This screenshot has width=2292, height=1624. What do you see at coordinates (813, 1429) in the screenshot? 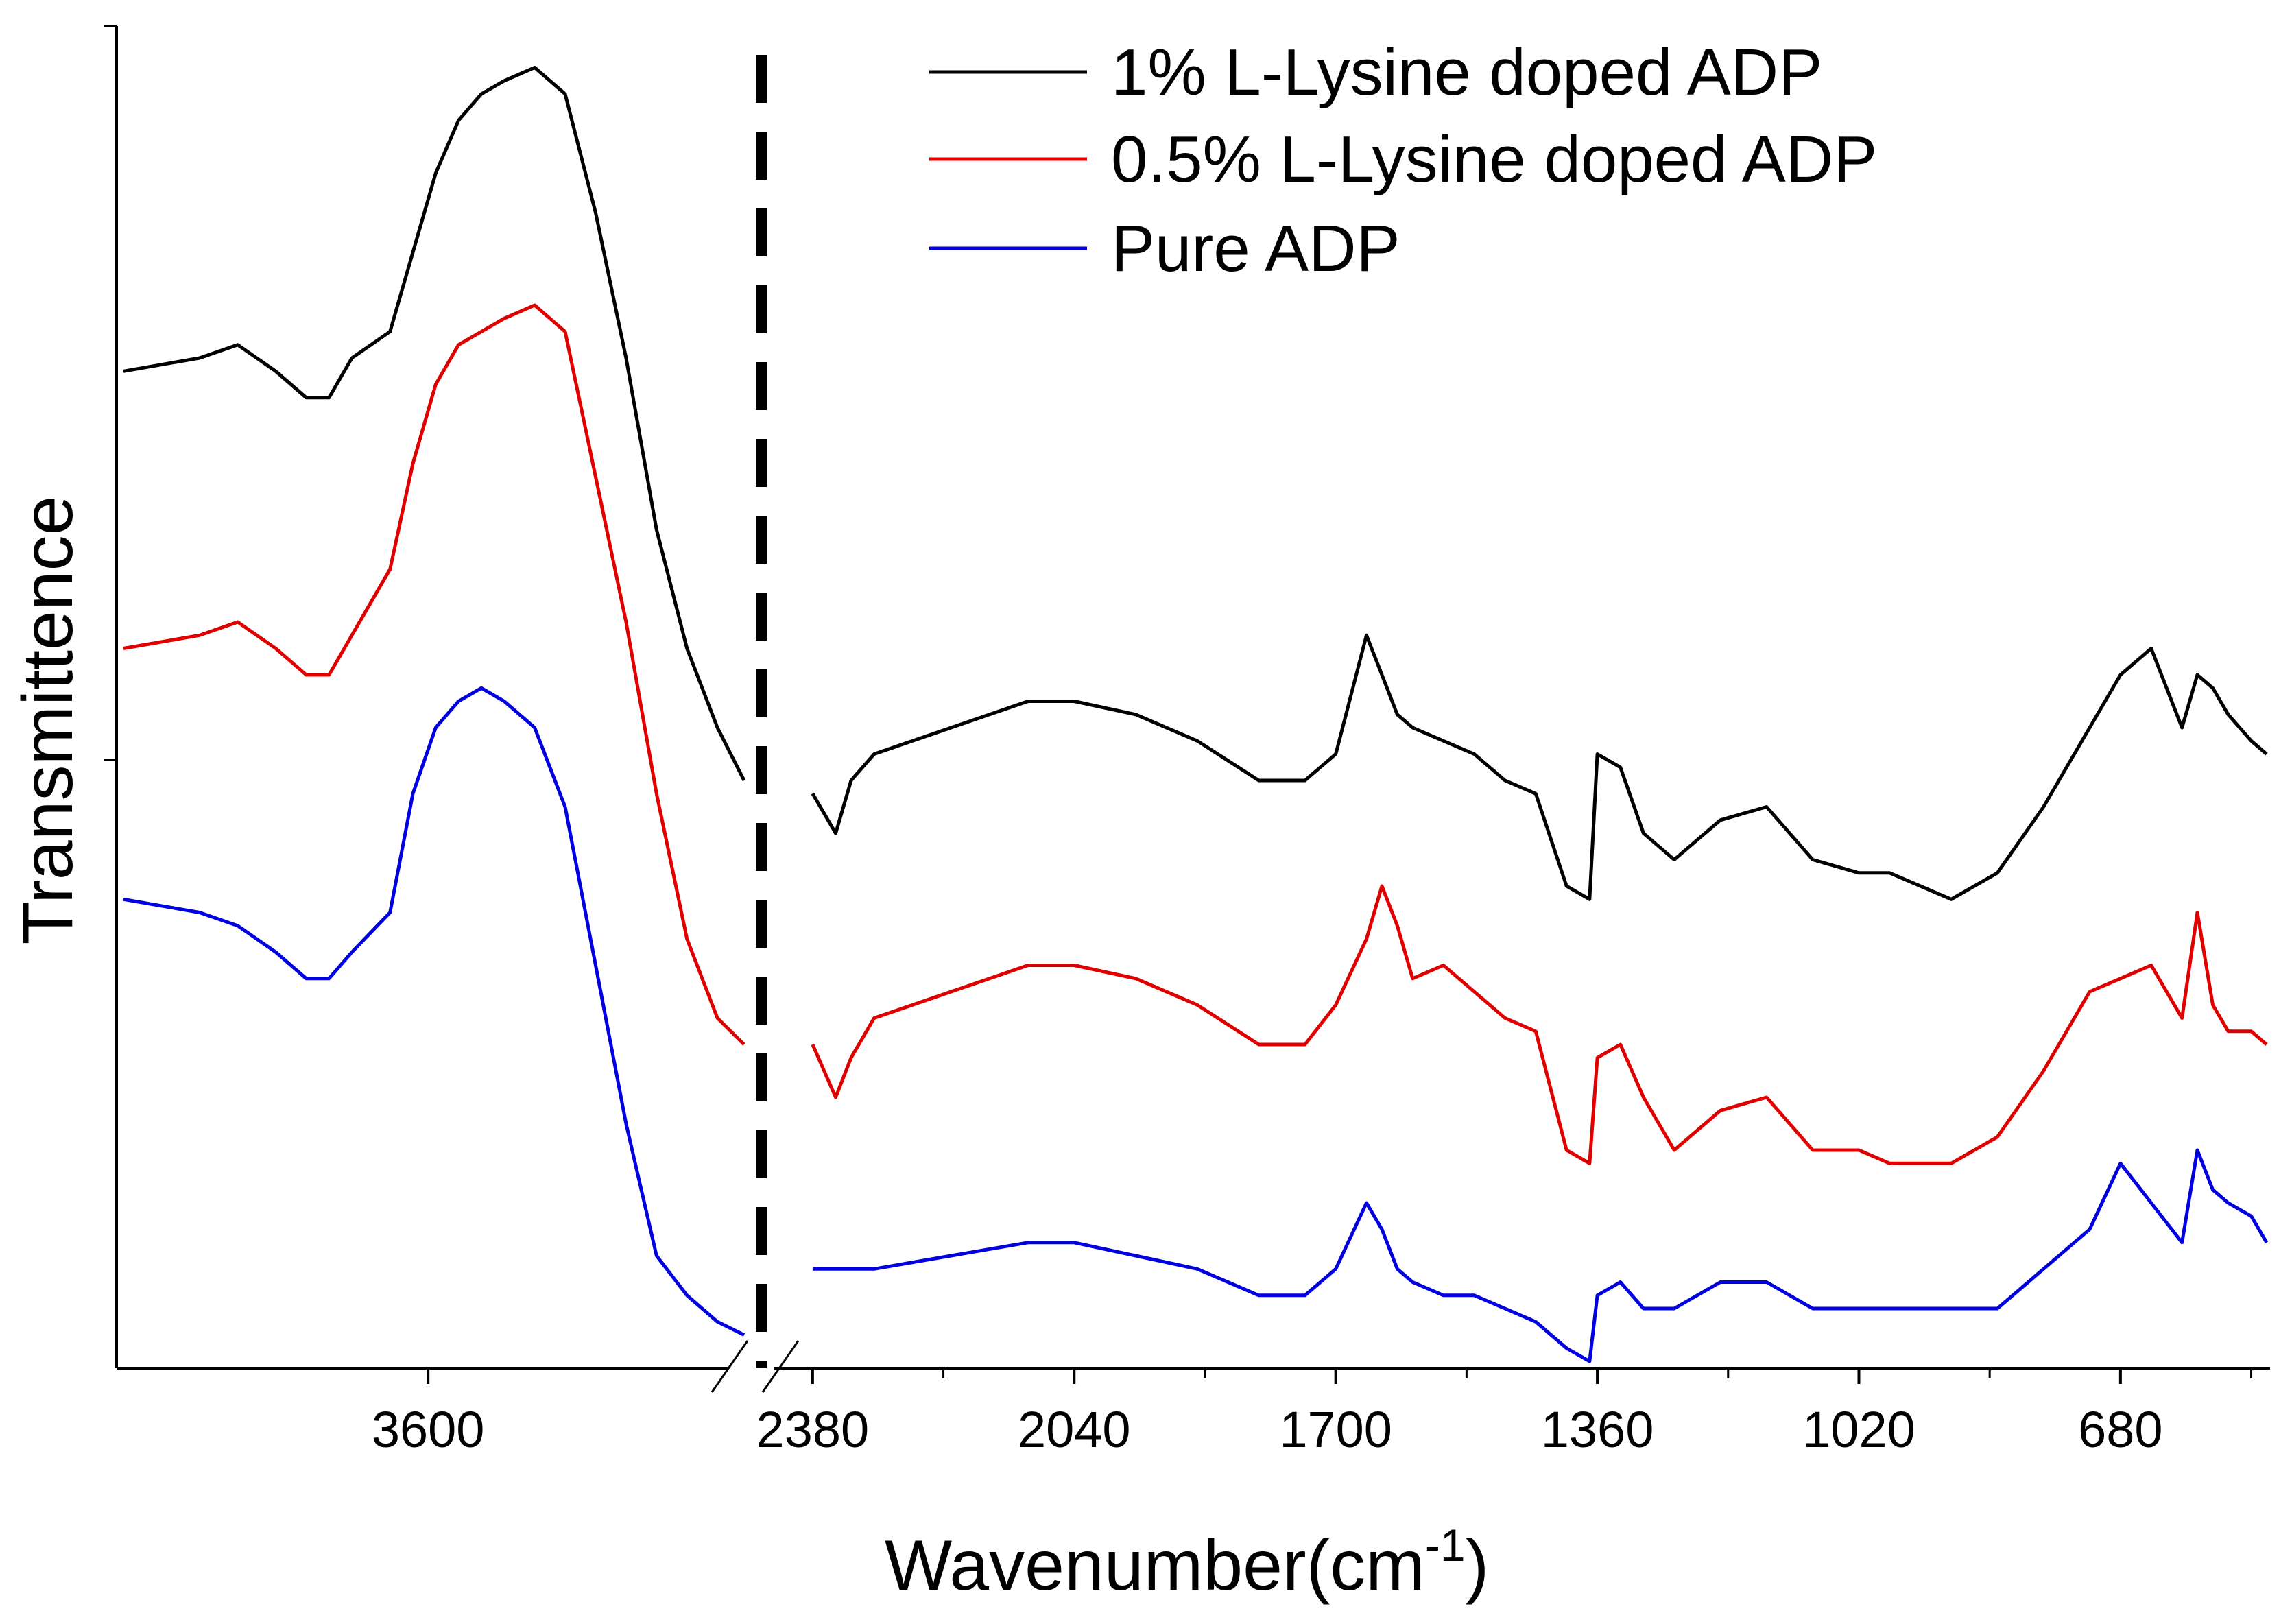
I see `x-tick-label-2380: 2380` at bounding box center [813, 1429].